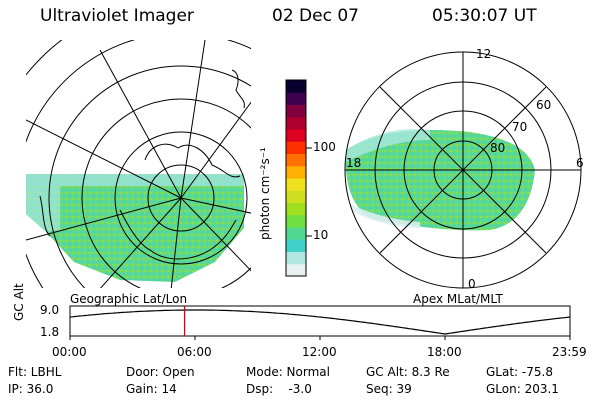 This screenshot has height=400, width=600. What do you see at coordinates (19, 302) in the screenshot?
I see `timeline-axis-label: GC Alt` at bounding box center [19, 302].